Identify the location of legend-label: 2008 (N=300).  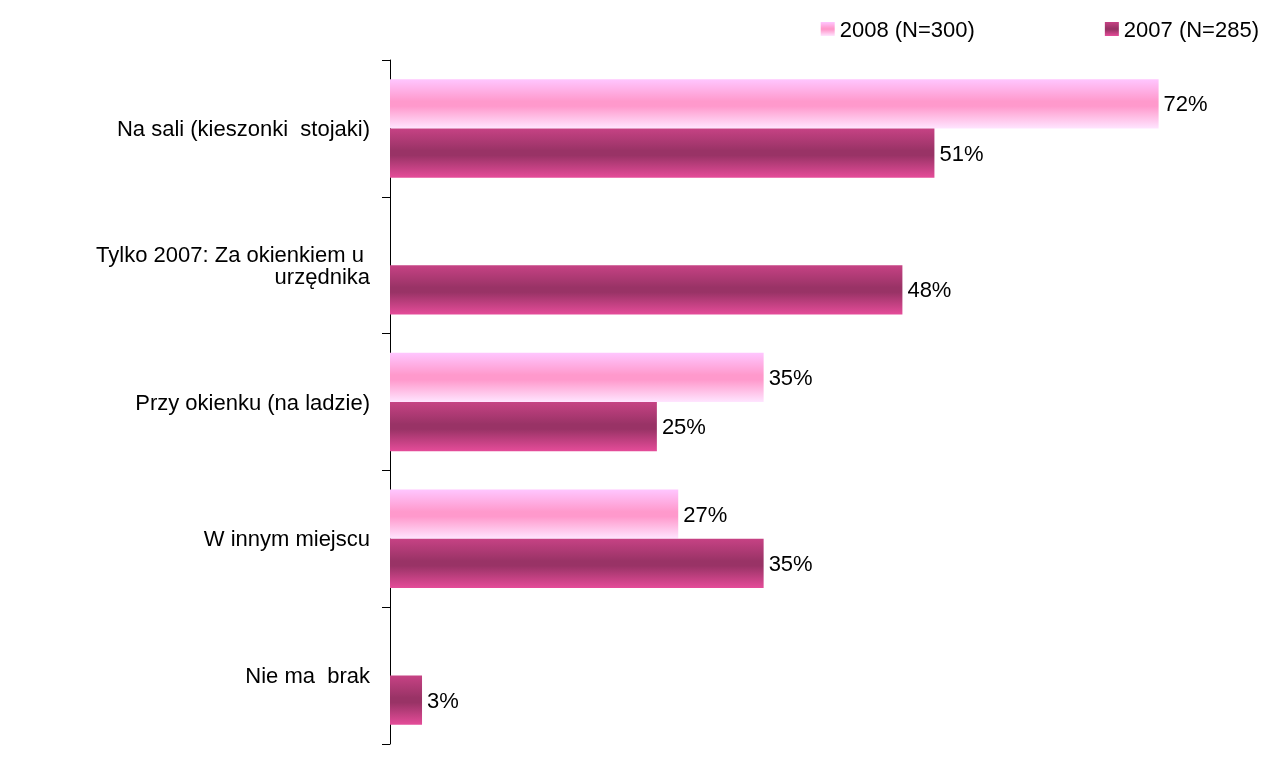
(907, 29).